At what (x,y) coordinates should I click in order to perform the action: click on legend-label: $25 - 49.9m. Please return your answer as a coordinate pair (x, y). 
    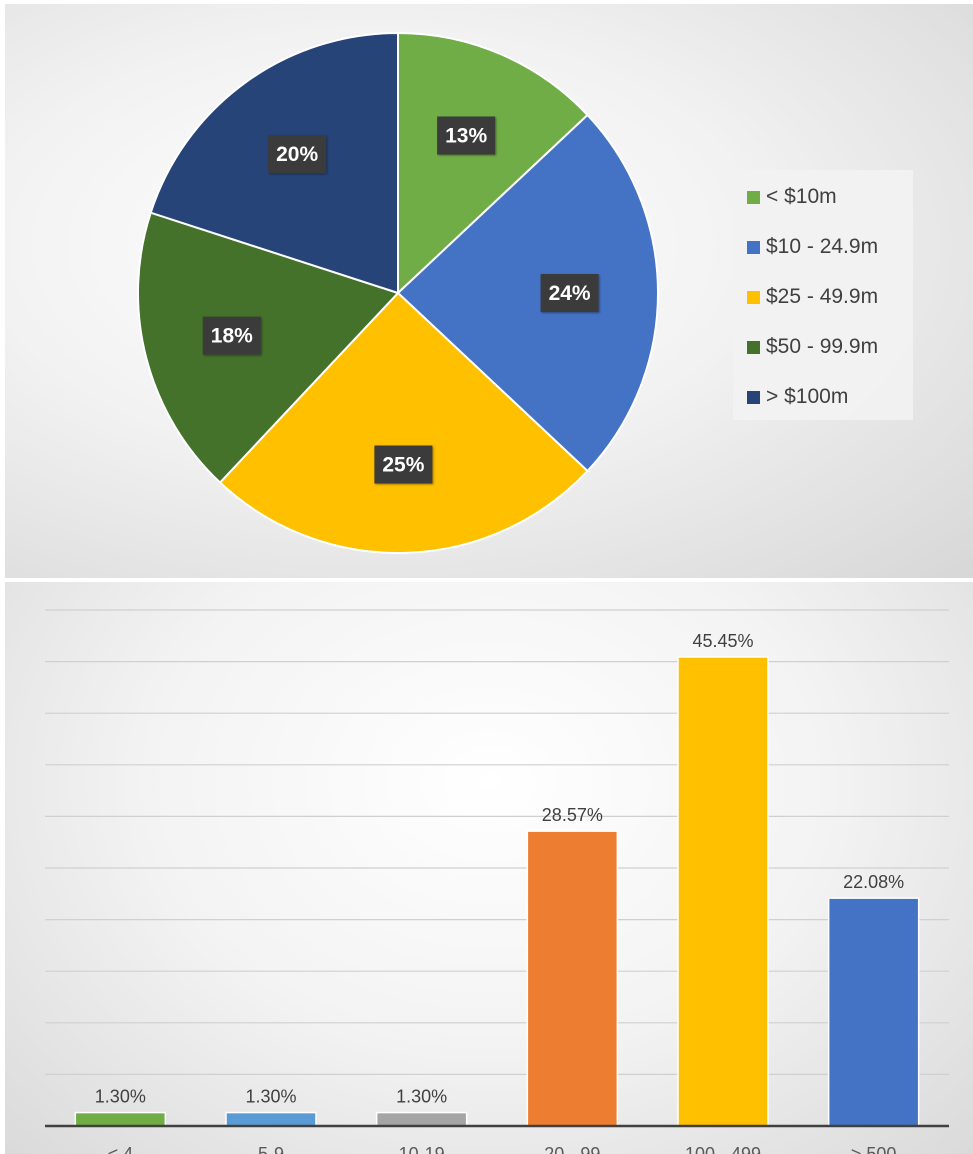
    Looking at the image, I should click on (822, 296).